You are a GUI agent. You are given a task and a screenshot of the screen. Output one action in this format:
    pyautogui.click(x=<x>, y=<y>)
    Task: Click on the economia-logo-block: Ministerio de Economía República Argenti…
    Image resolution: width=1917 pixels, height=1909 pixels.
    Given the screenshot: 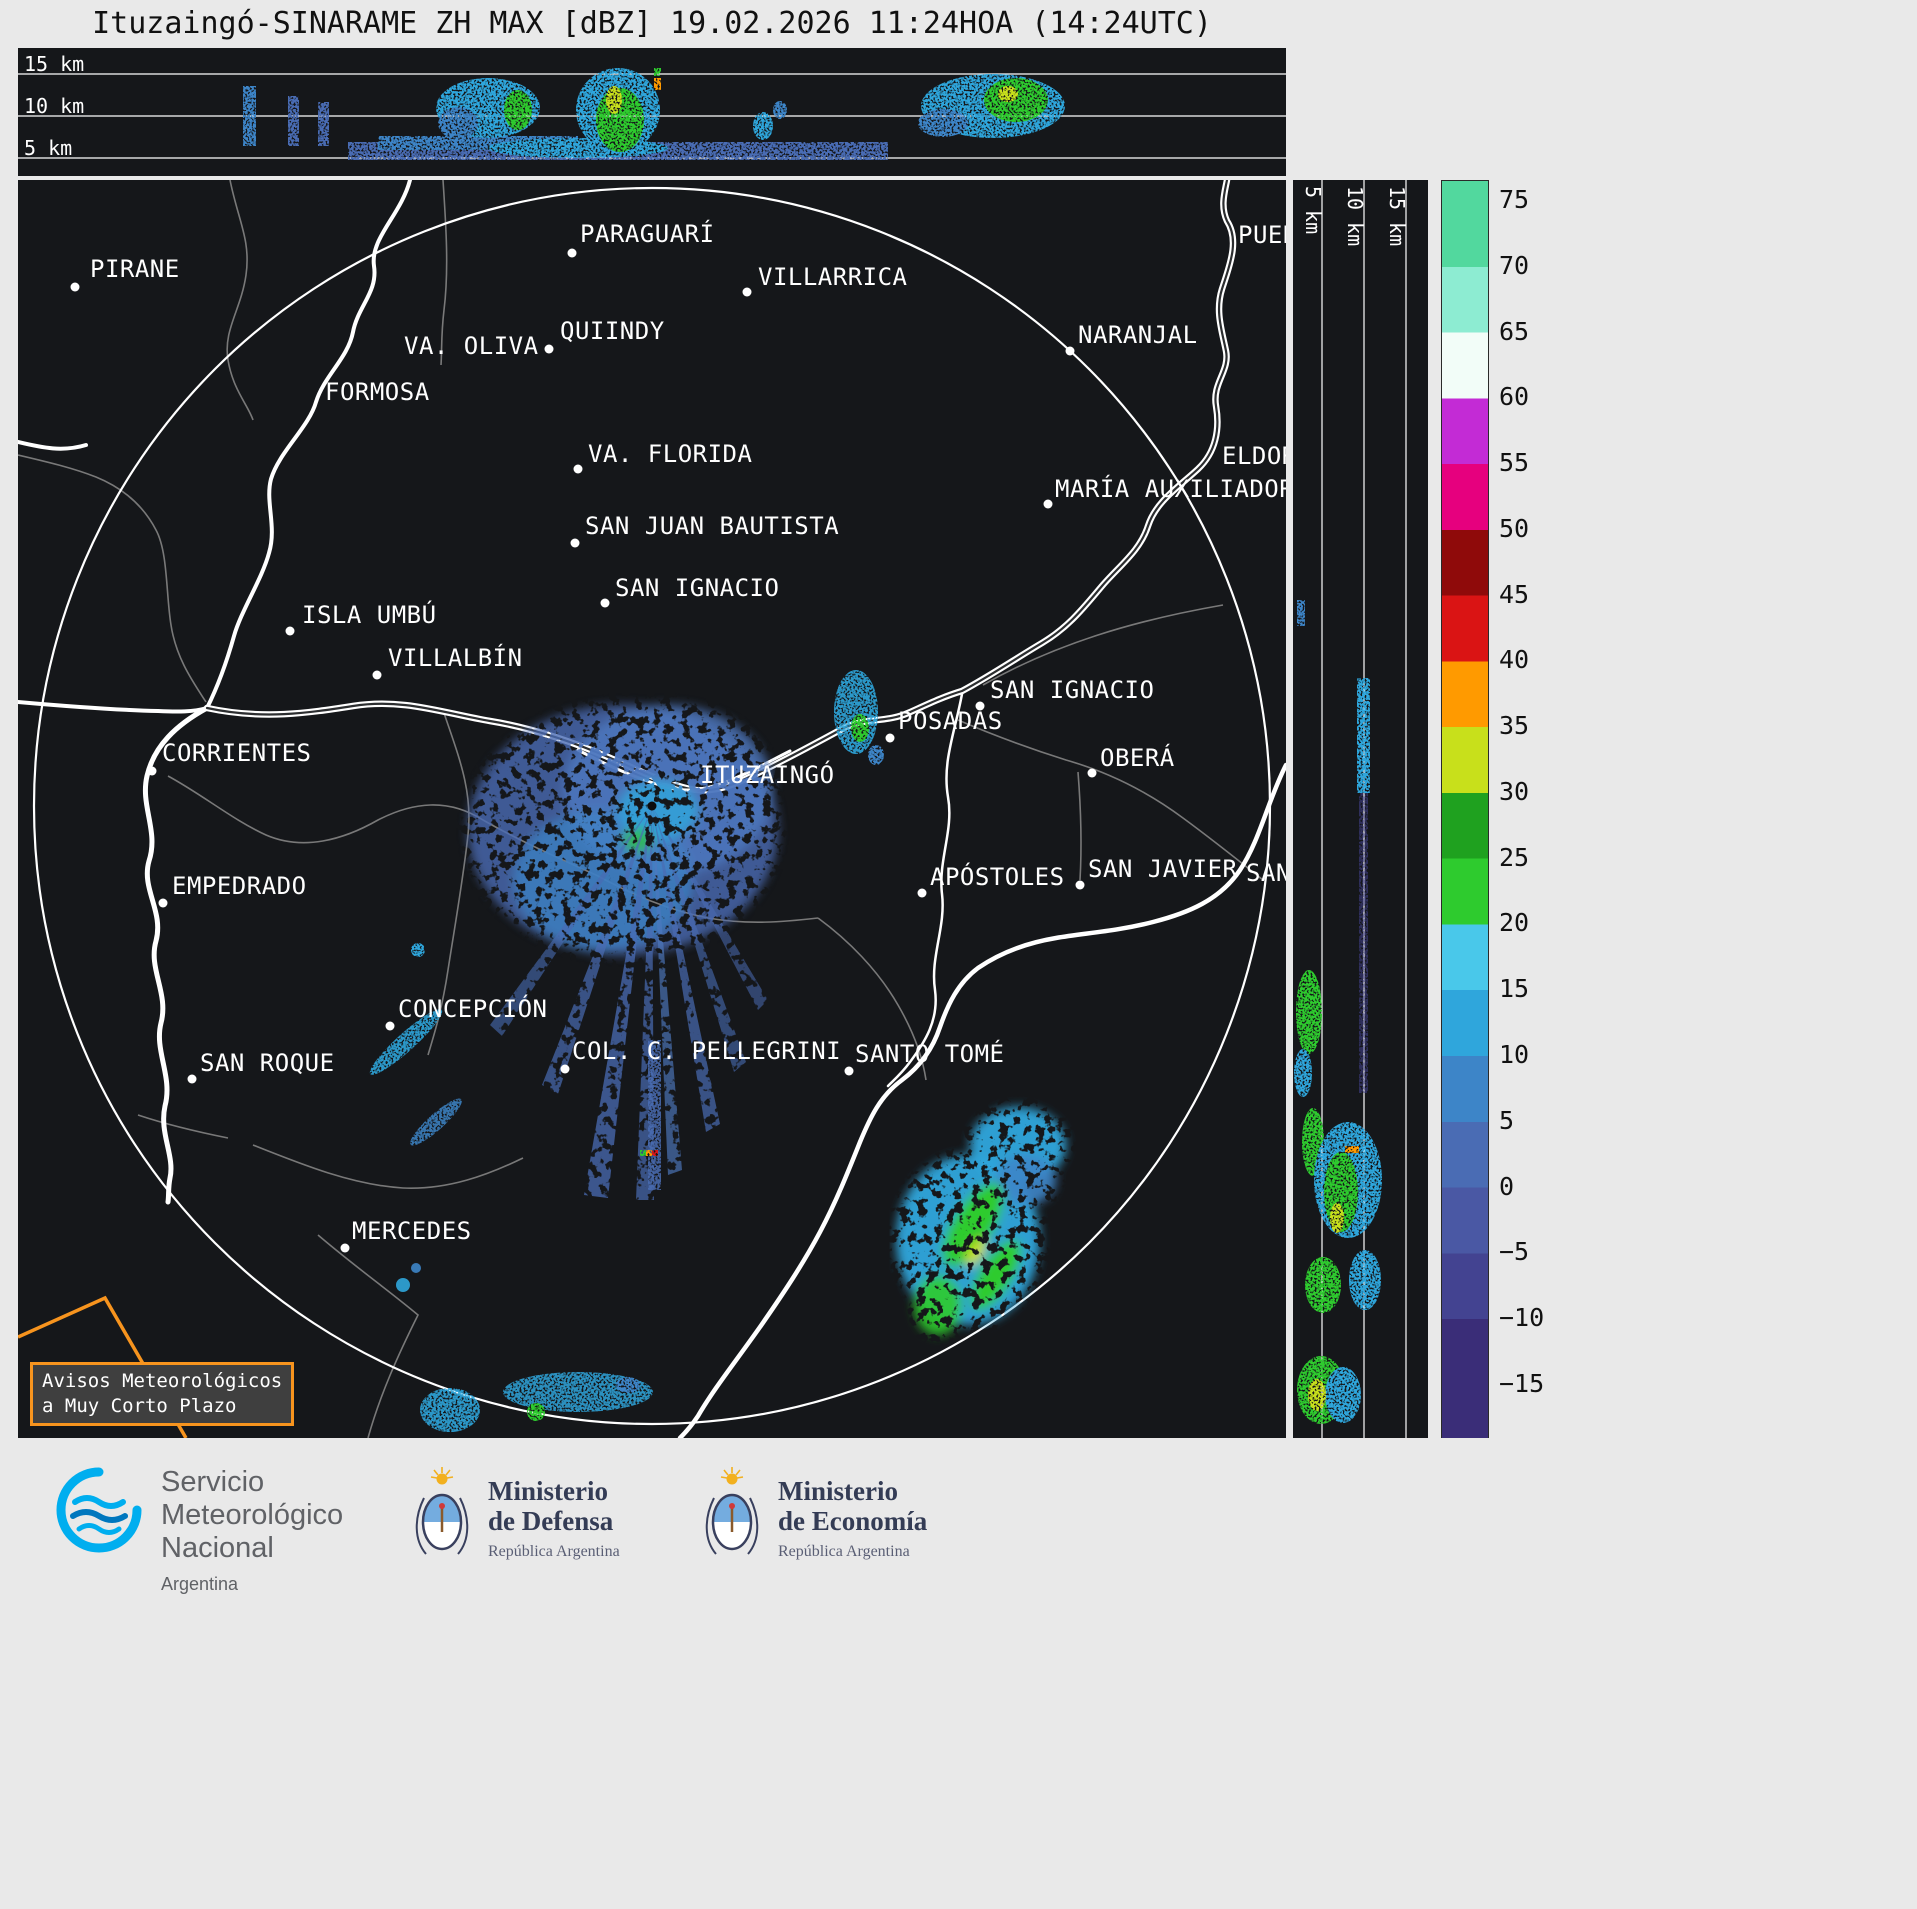 What is the action you would take?
    pyautogui.click(x=814, y=1518)
    